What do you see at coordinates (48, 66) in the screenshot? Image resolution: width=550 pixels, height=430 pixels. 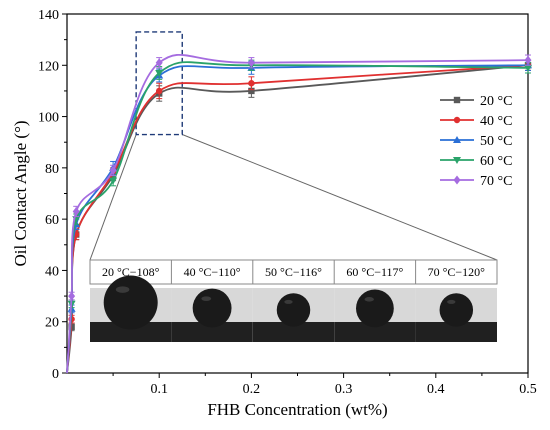 I see `y-tick-label: 120` at bounding box center [48, 66].